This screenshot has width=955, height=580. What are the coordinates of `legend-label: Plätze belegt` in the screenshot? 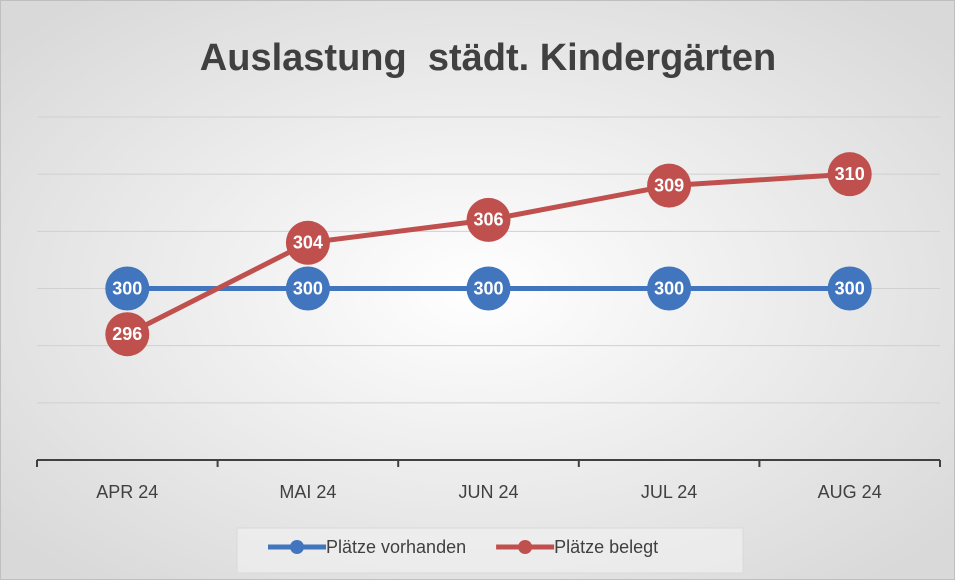 It's located at (606, 547).